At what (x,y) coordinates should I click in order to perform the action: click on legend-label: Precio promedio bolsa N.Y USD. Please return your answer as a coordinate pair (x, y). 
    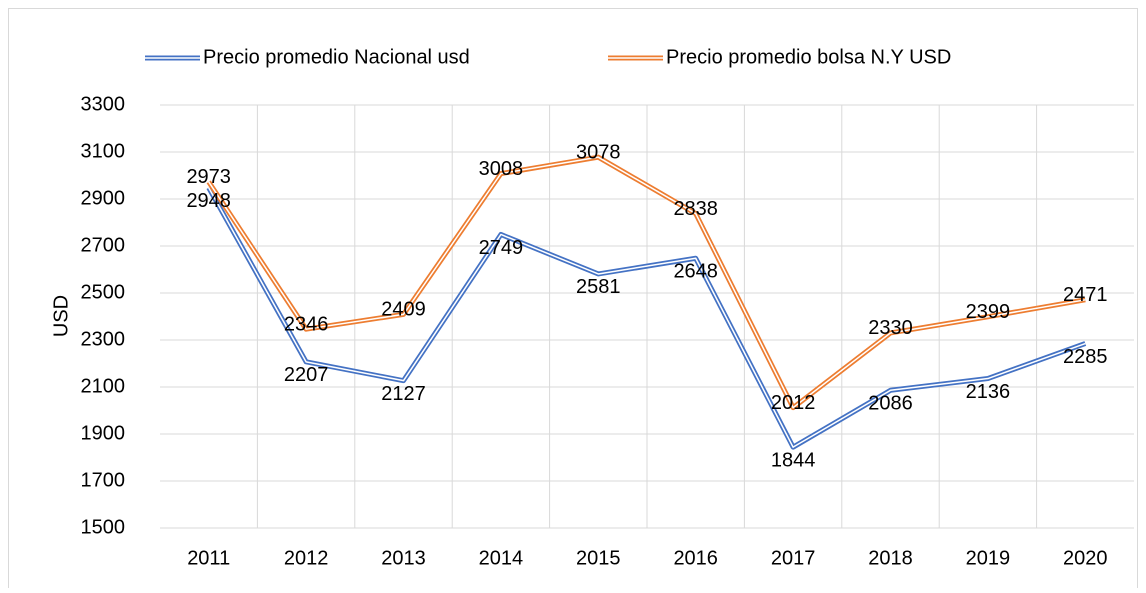
    Looking at the image, I should click on (808, 57).